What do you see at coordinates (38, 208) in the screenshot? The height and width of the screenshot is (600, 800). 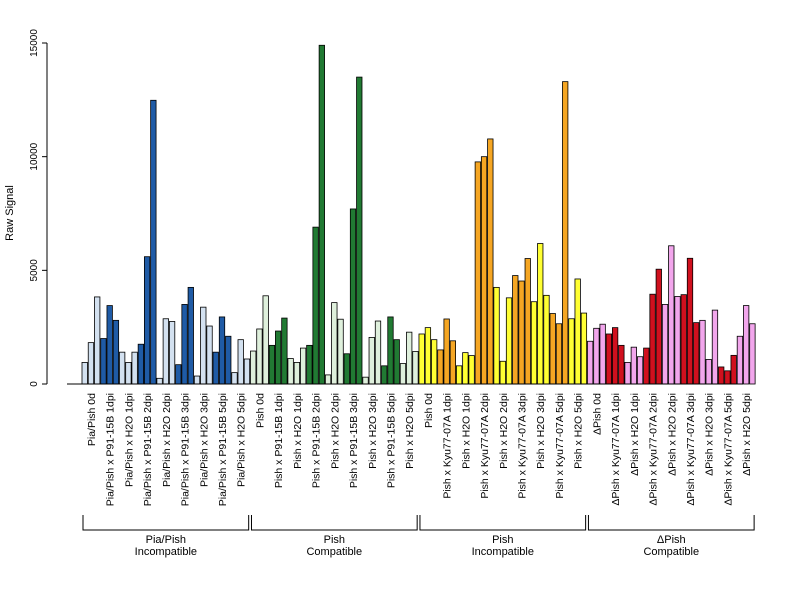 I see `y-axis: 0 5000 10000 15000` at bounding box center [38, 208].